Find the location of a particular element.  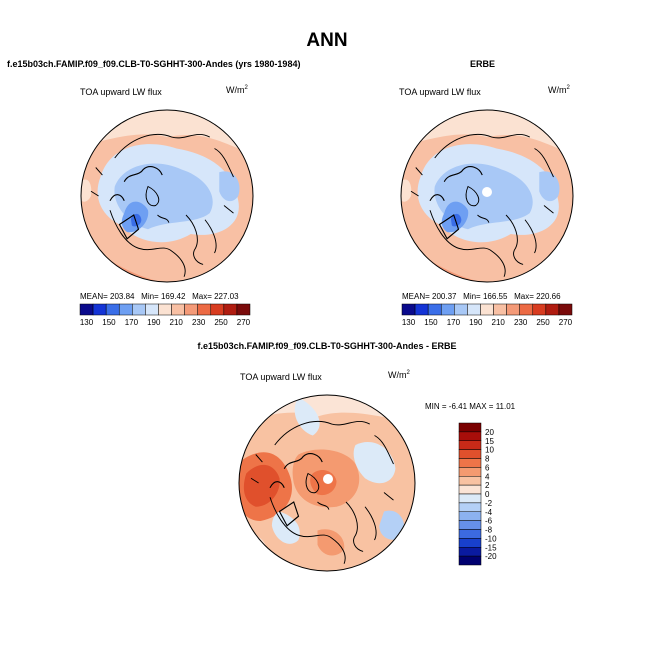

panel1-stats: MEAN= 203.84 Min= 169.42 Max= 227.03 is located at coordinates (159, 296).